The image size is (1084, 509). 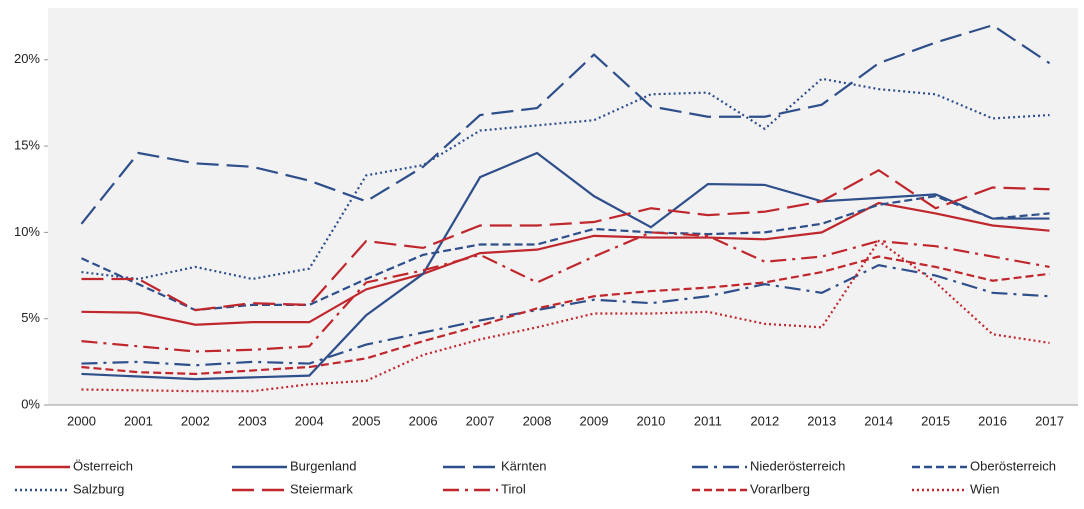 What do you see at coordinates (992, 420) in the screenshot?
I see `x-tick-label: 2016` at bounding box center [992, 420].